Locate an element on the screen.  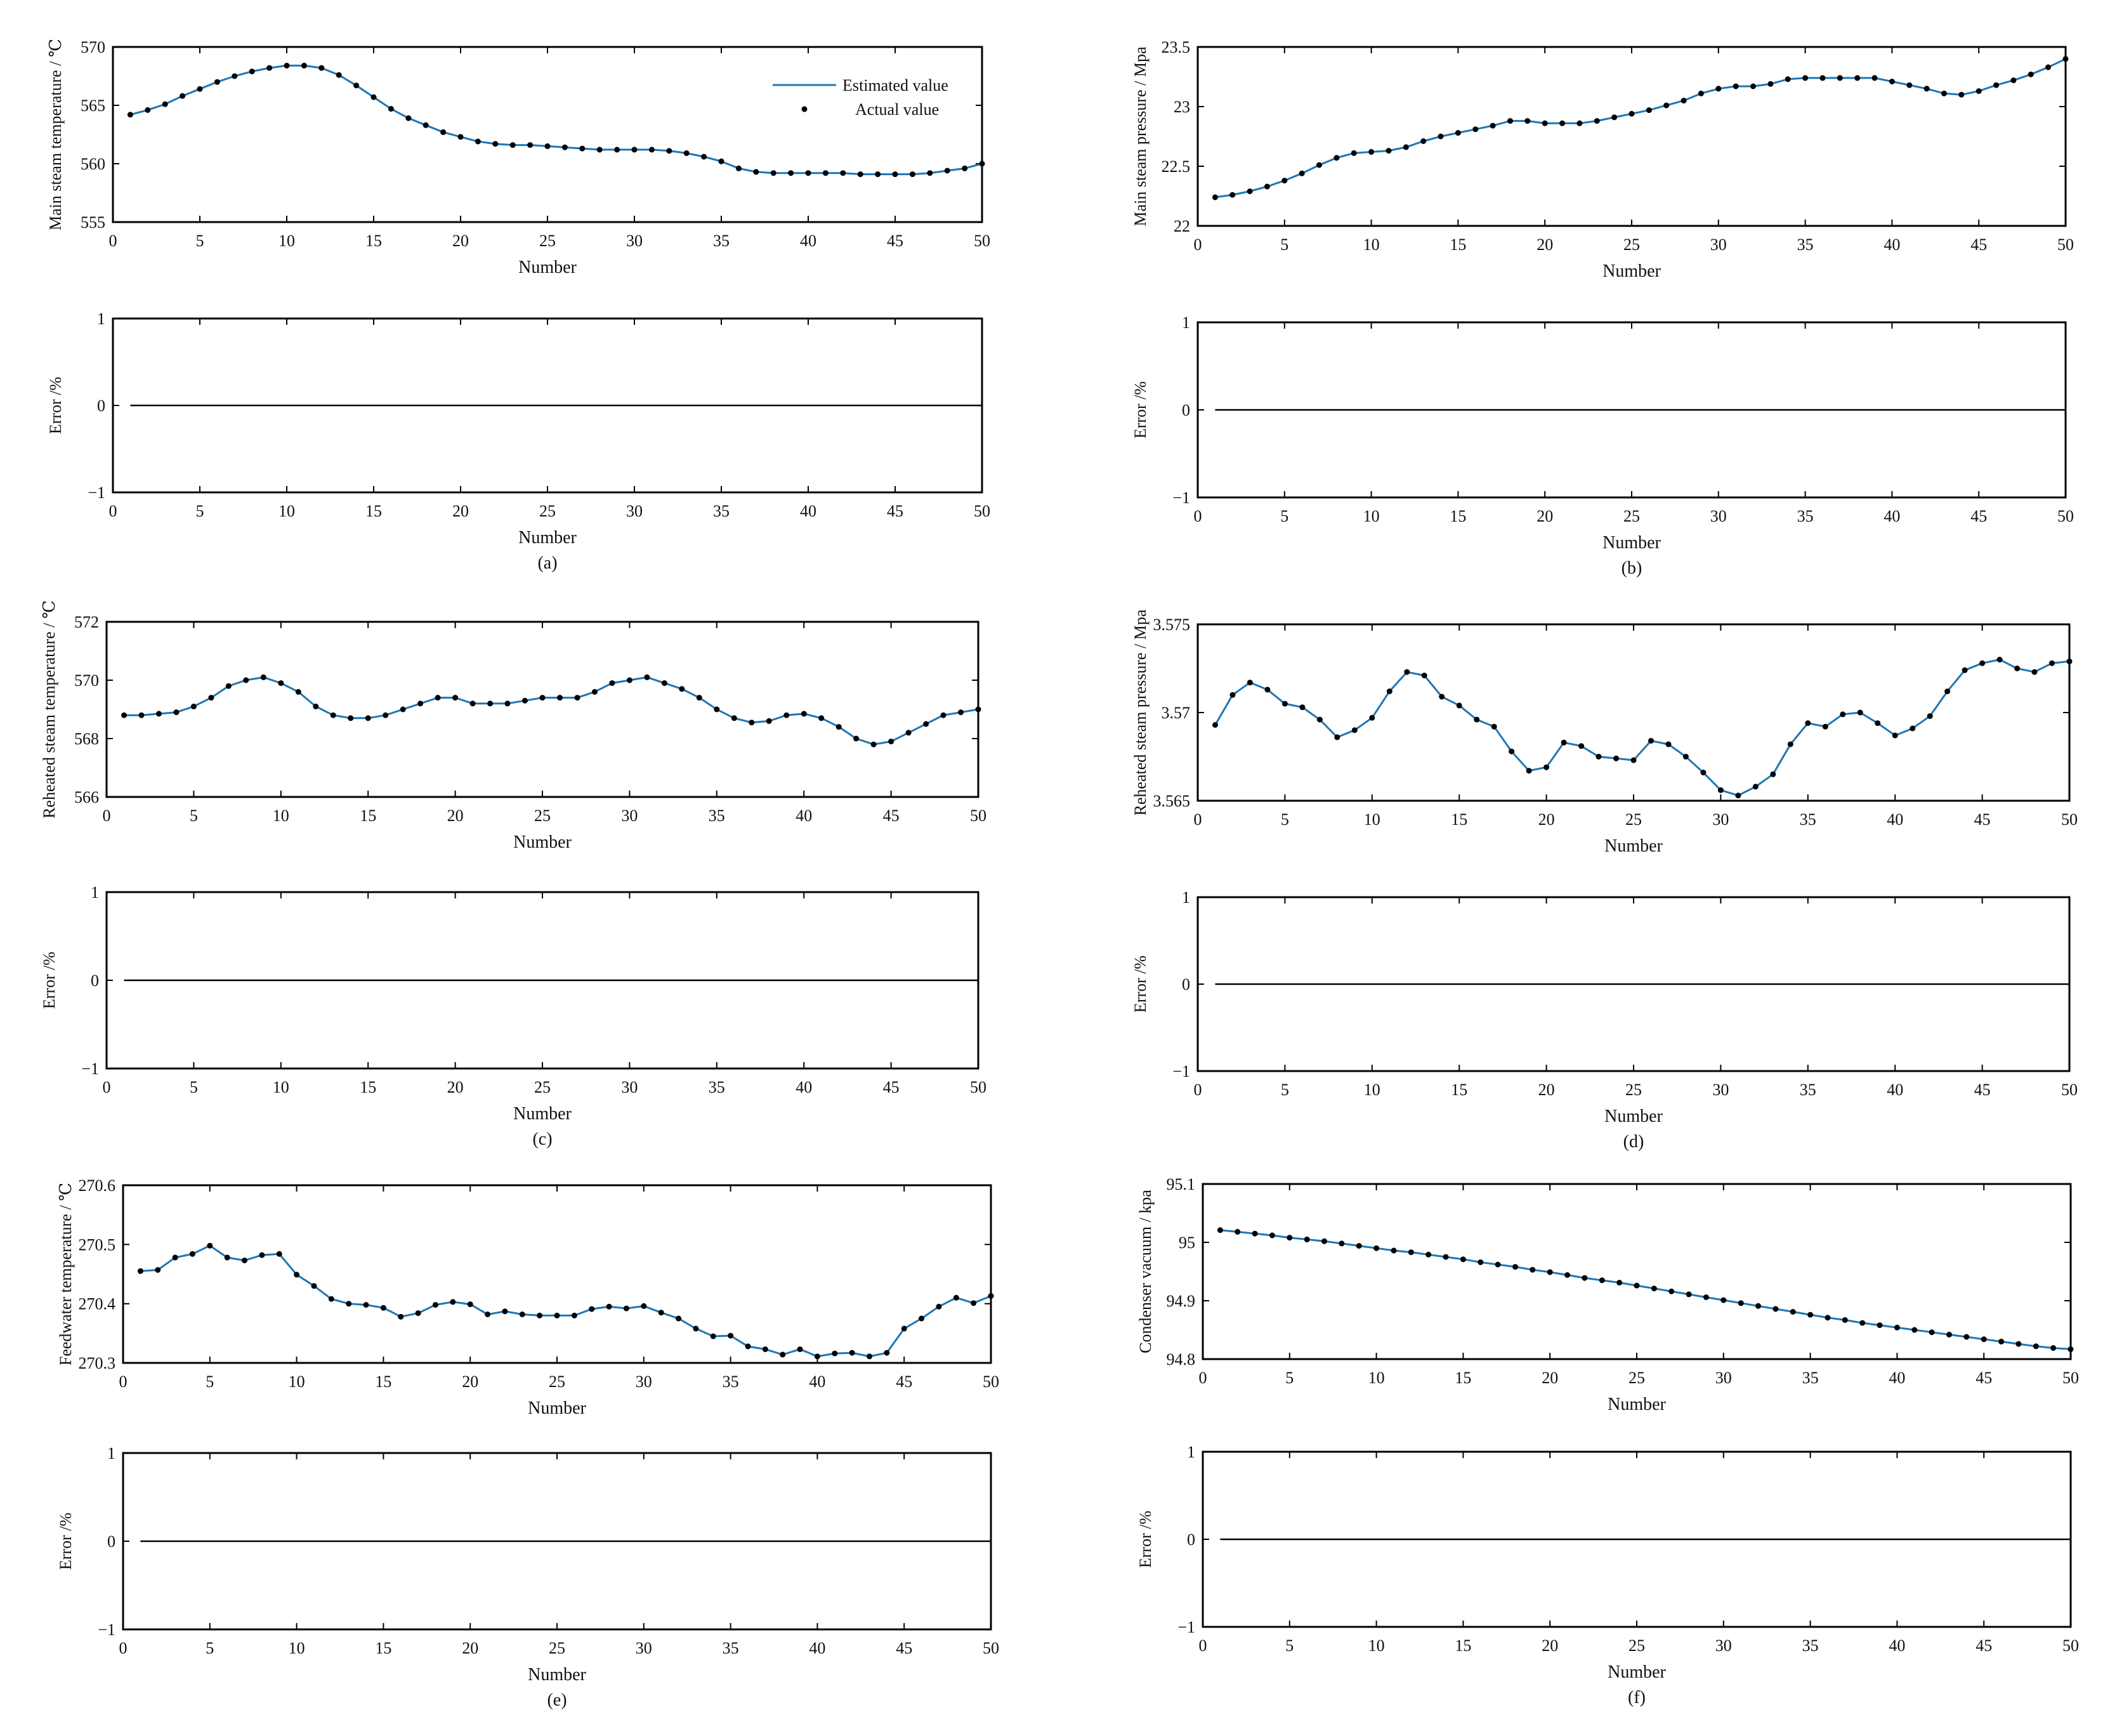
panel-caption: (f) is located at coordinates (1637, 1698).